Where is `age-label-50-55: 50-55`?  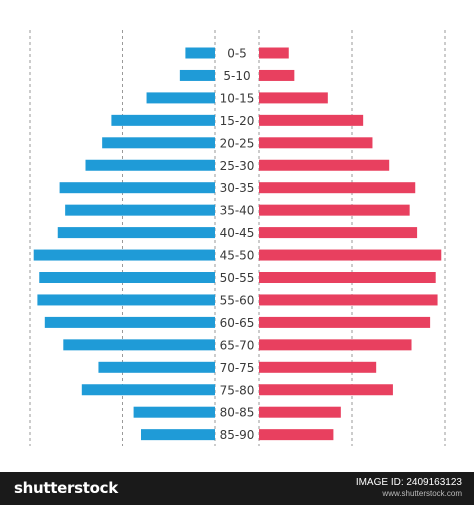
age-label-50-55: 50-55 is located at coordinates (237, 278).